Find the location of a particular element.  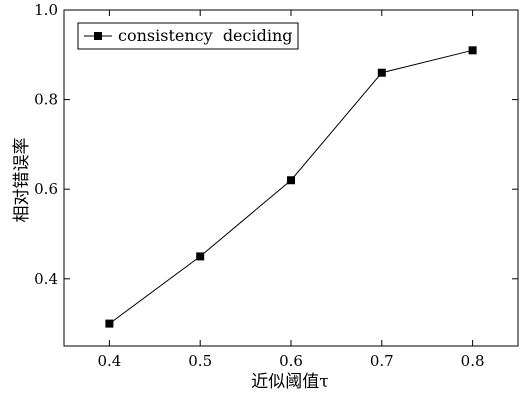

x-tick-label: 0.6 is located at coordinates (291, 361).